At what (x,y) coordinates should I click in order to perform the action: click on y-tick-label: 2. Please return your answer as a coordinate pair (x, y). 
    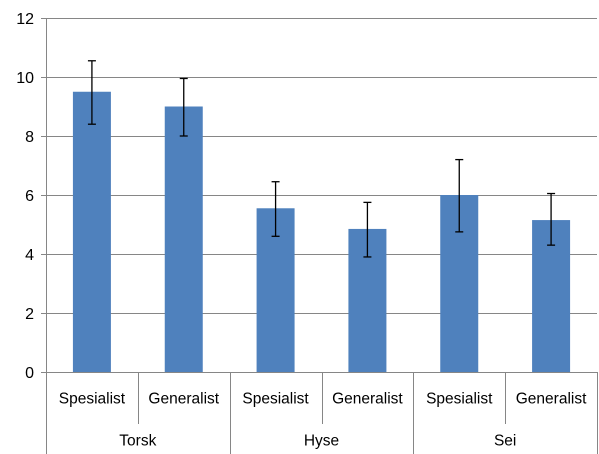
    Looking at the image, I should click on (29, 314).